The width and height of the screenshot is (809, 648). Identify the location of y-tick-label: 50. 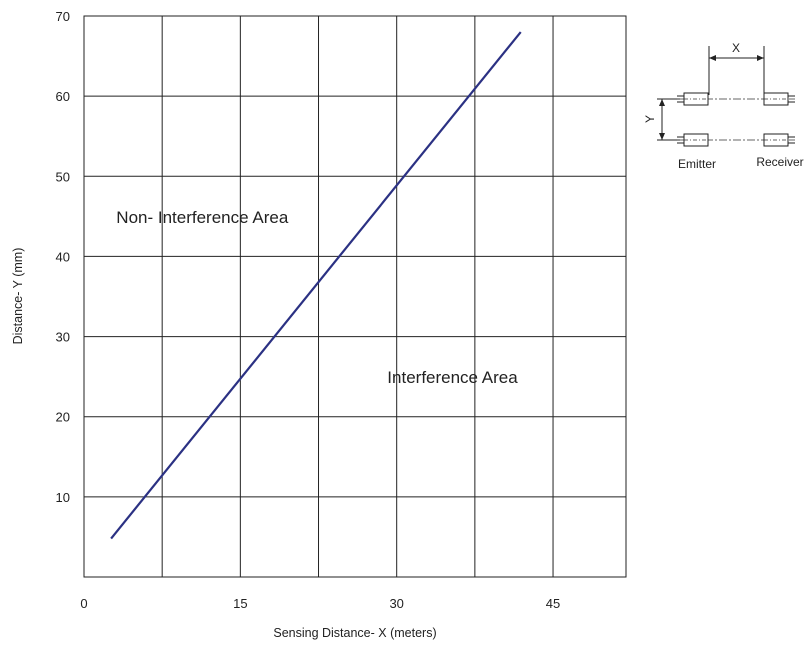
(63, 176).